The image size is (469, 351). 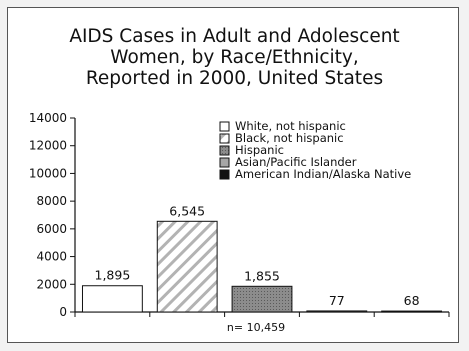 I want to click on legend-label: Hispanic, so click(x=259, y=150).